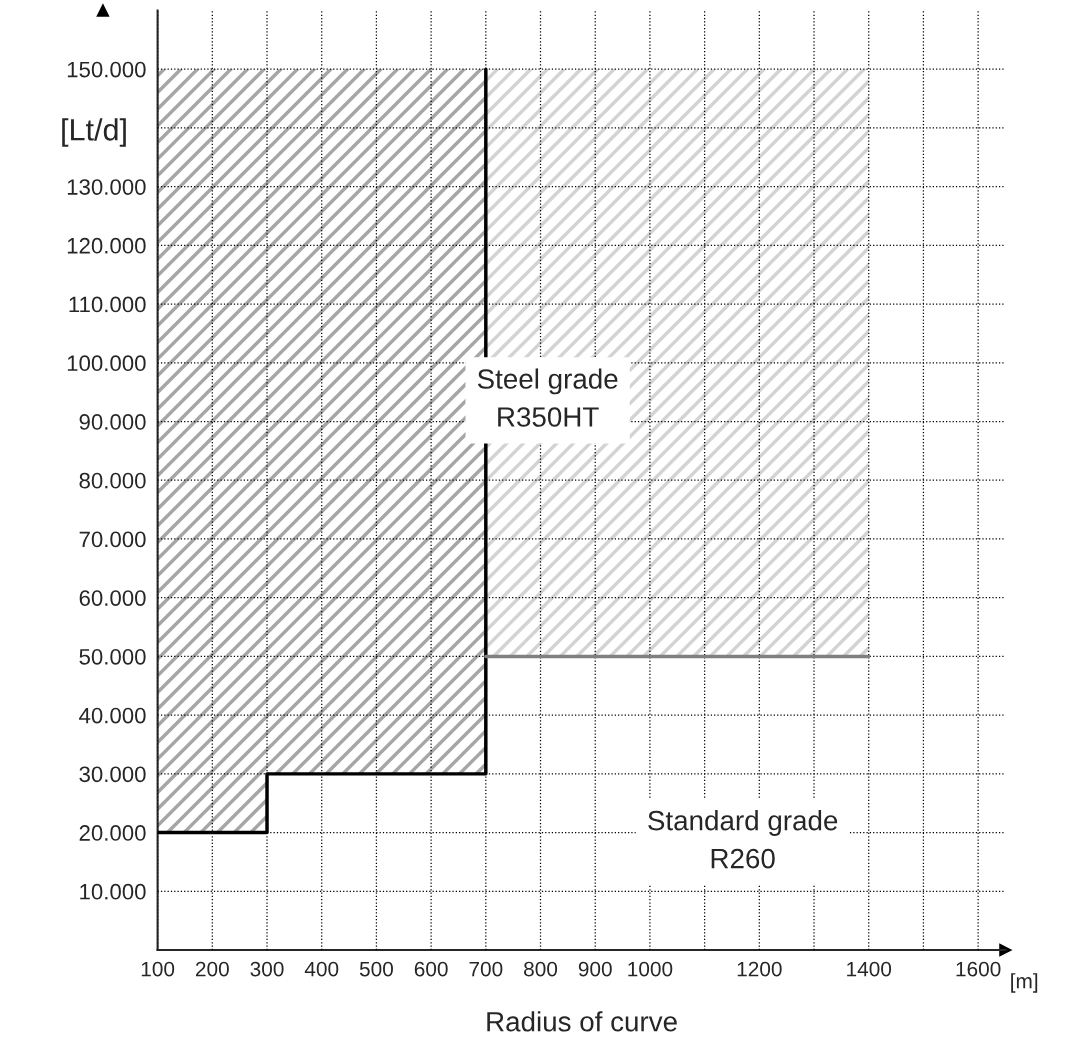 The width and height of the screenshot is (1087, 1044). Describe the element at coordinates (541, 969) in the screenshot. I see `x-tick-label: 800` at that location.